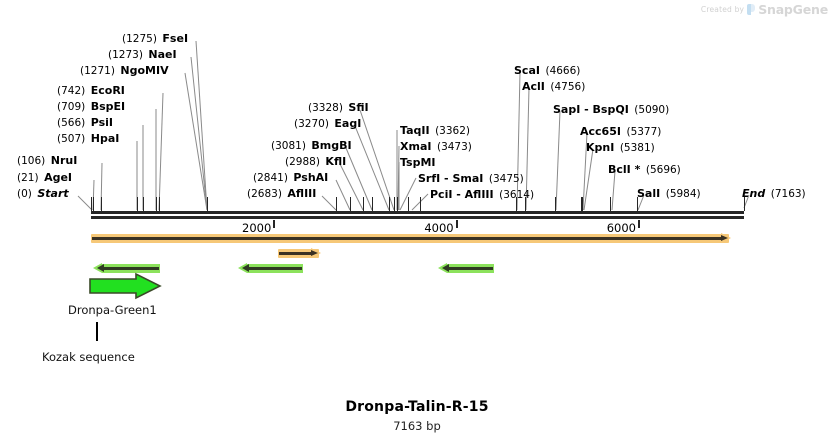  What do you see at coordinates (417, 217) in the screenshot?
I see `plasmid-backbone-bottom-strand` at bounding box center [417, 217].